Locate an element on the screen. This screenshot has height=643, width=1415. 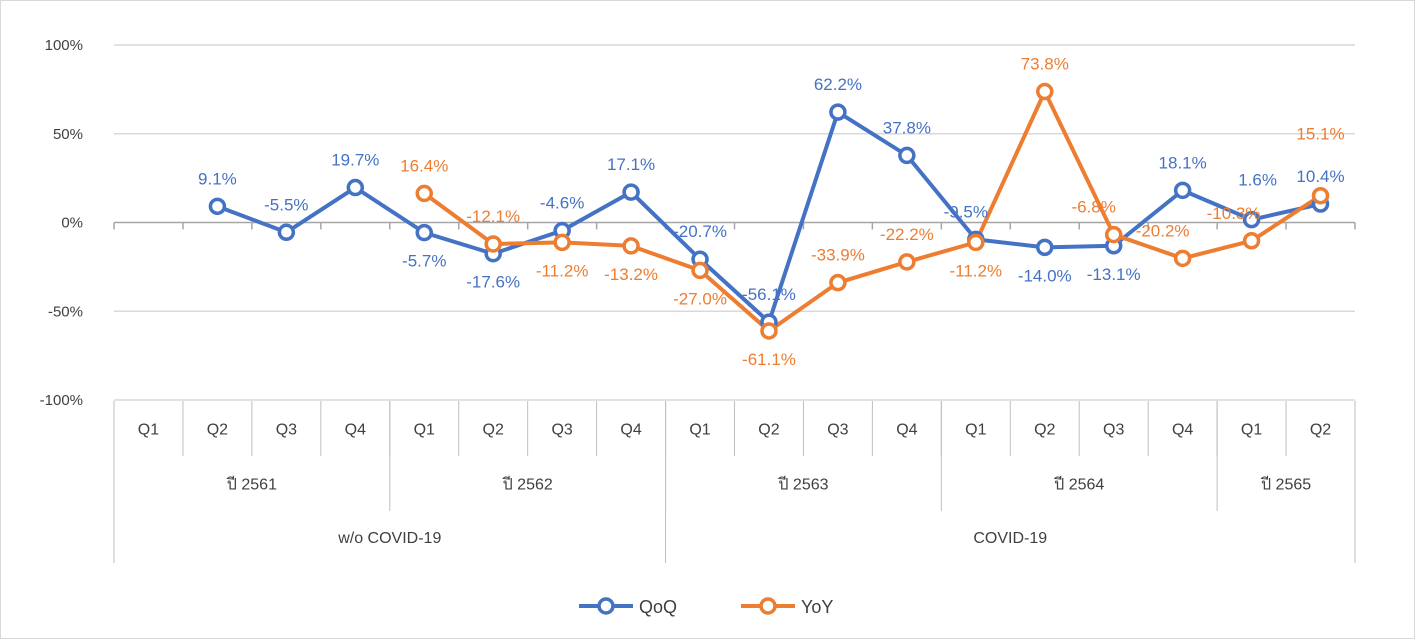
data-label-qoq: 19.7% is located at coordinates (355, 160).